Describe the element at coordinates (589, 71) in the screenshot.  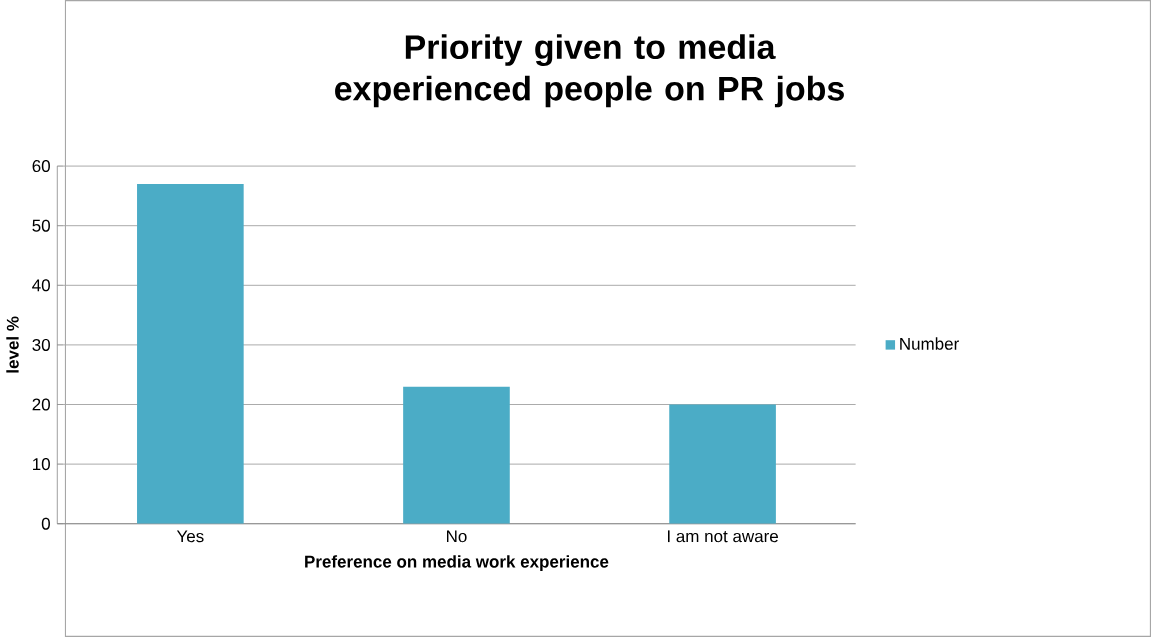
I see `chart-title: Priority given to media experienced people on PR jobs` at that location.